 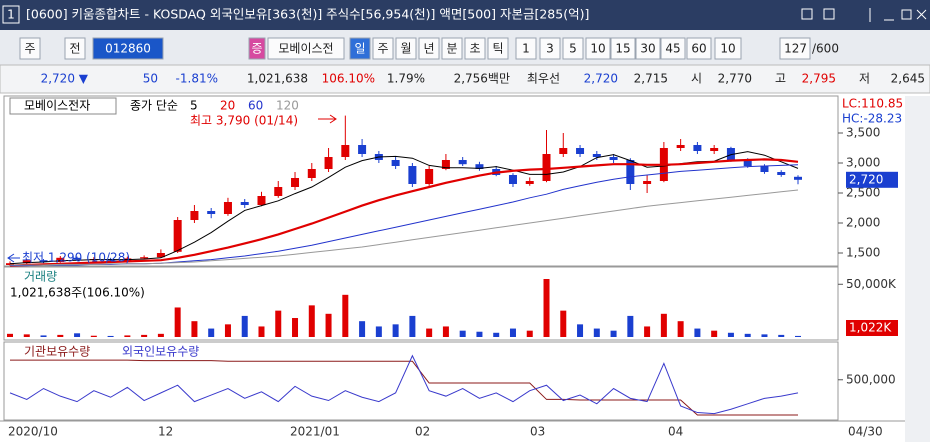 I want to click on toolbar-label: 15, so click(x=622, y=49).